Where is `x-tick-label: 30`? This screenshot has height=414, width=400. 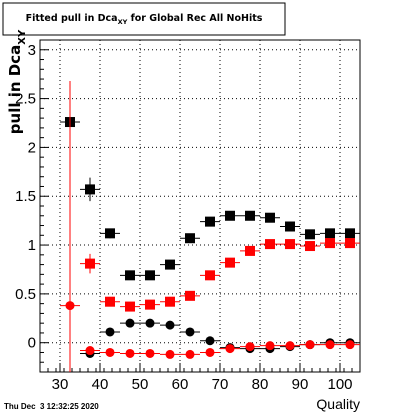 x-tick-label: 30 is located at coordinates (60, 384).